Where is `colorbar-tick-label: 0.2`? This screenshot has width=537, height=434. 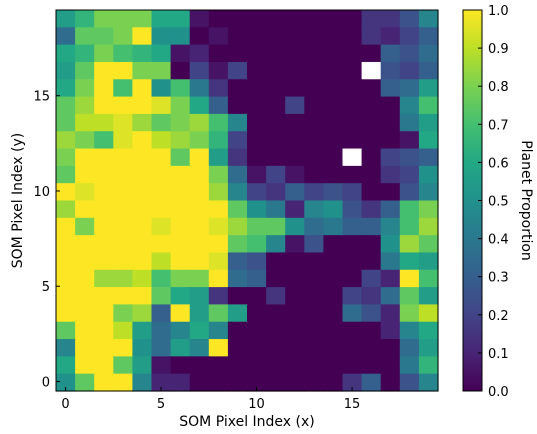
colorbar-tick-label: 0.2 is located at coordinates (498, 316).